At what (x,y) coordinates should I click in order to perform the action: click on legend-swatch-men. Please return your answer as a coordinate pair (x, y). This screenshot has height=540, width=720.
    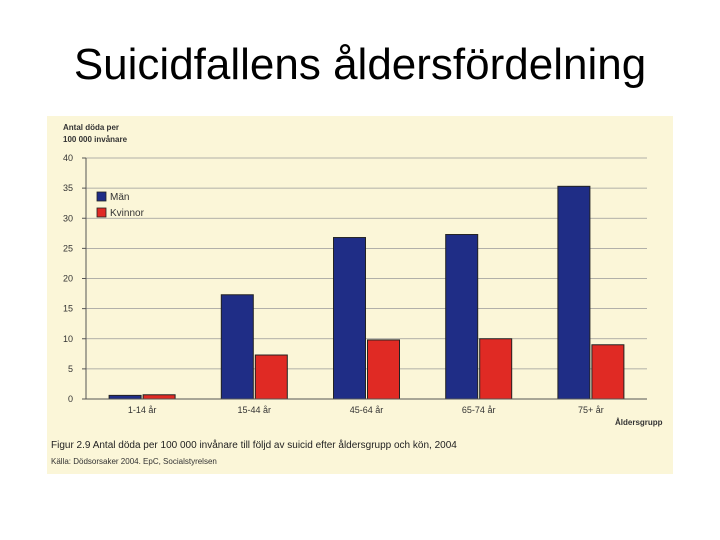
    Looking at the image, I should click on (101, 196).